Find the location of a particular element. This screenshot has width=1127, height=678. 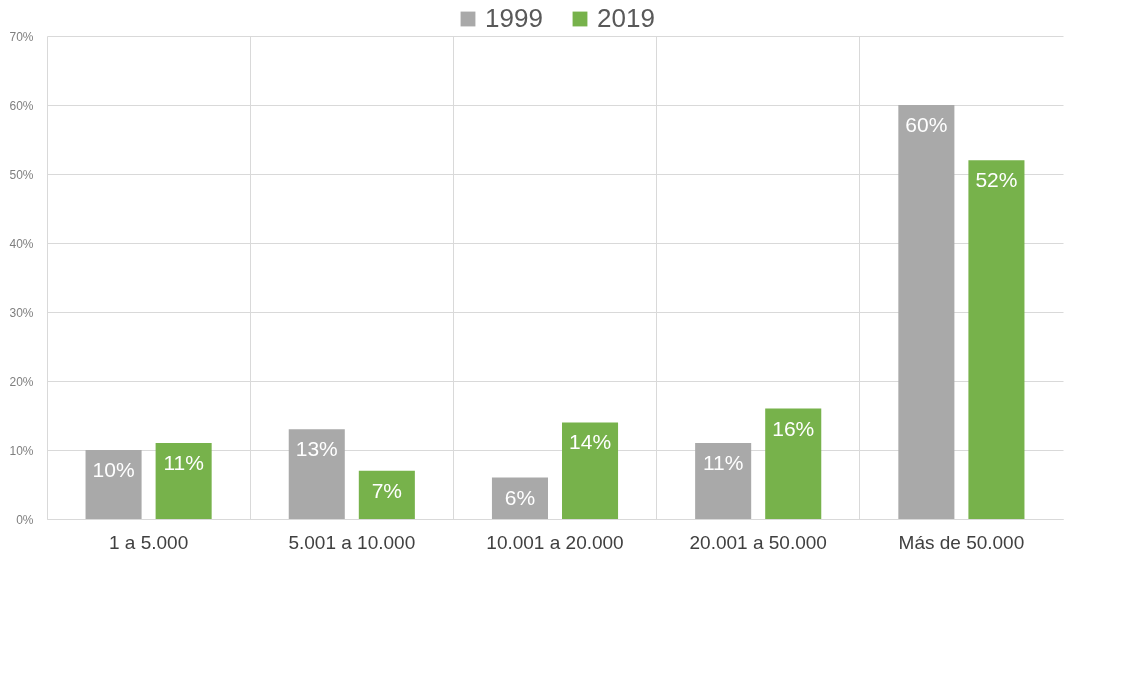

x-tick-label: 5.001 a 10.000 is located at coordinates (352, 542).